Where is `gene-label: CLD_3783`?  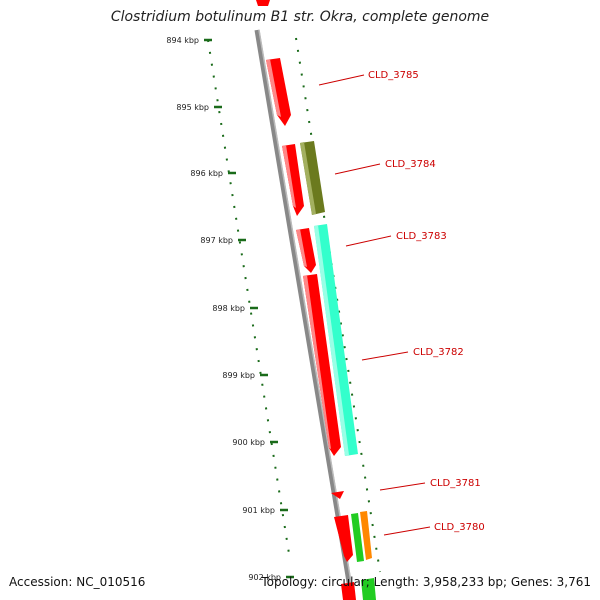
gene-label: CLD_3783 is located at coordinates (421, 236).